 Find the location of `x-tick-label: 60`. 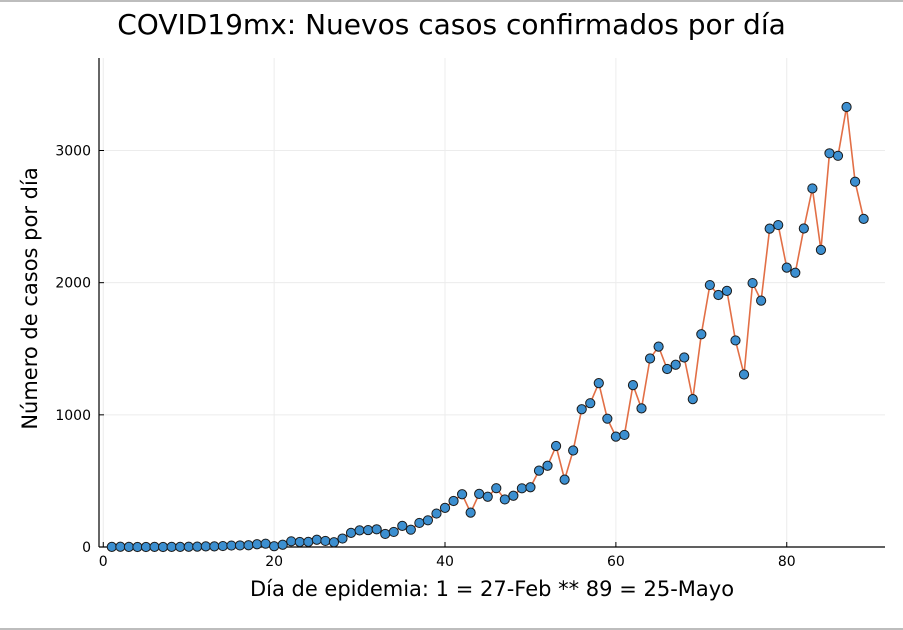

x-tick-label: 60 is located at coordinates (616, 562).